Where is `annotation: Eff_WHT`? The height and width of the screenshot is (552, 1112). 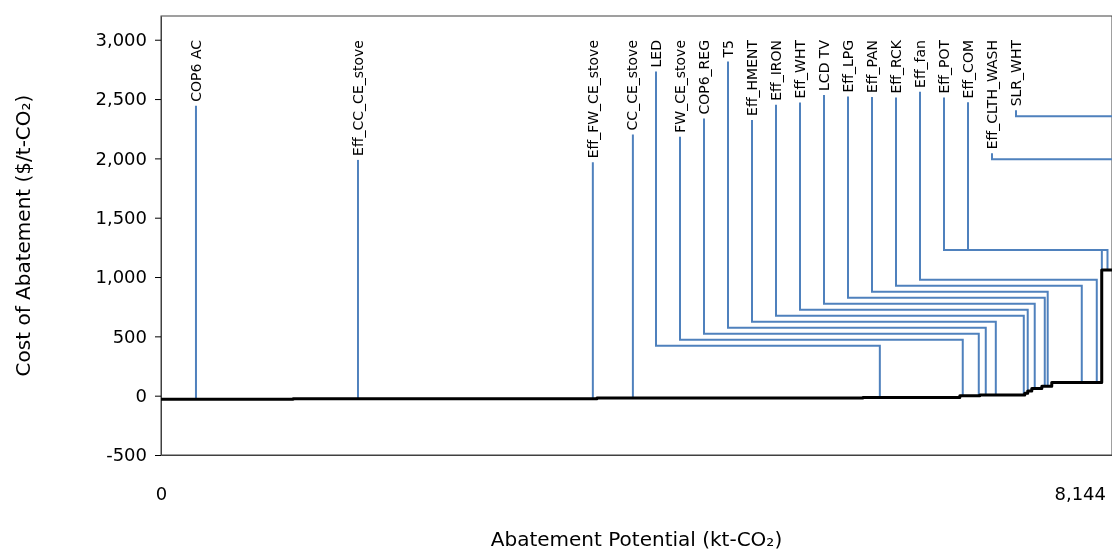 annotation: Eff_WHT is located at coordinates (799, 69).